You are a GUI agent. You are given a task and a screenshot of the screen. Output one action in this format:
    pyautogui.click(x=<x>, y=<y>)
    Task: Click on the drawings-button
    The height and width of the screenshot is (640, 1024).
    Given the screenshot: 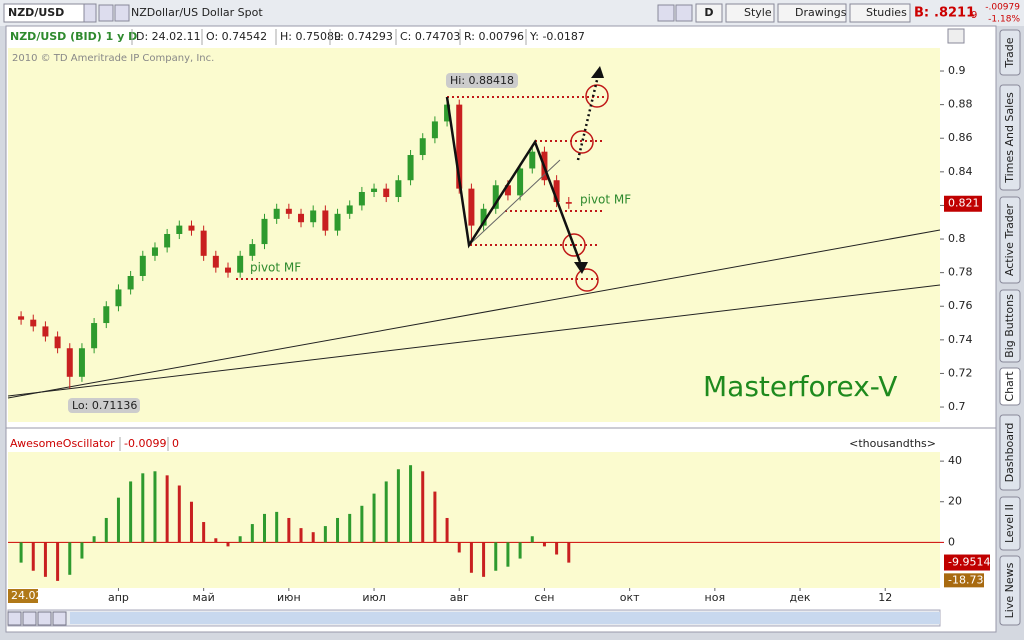 What is the action you would take?
    pyautogui.click(x=812, y=13)
    